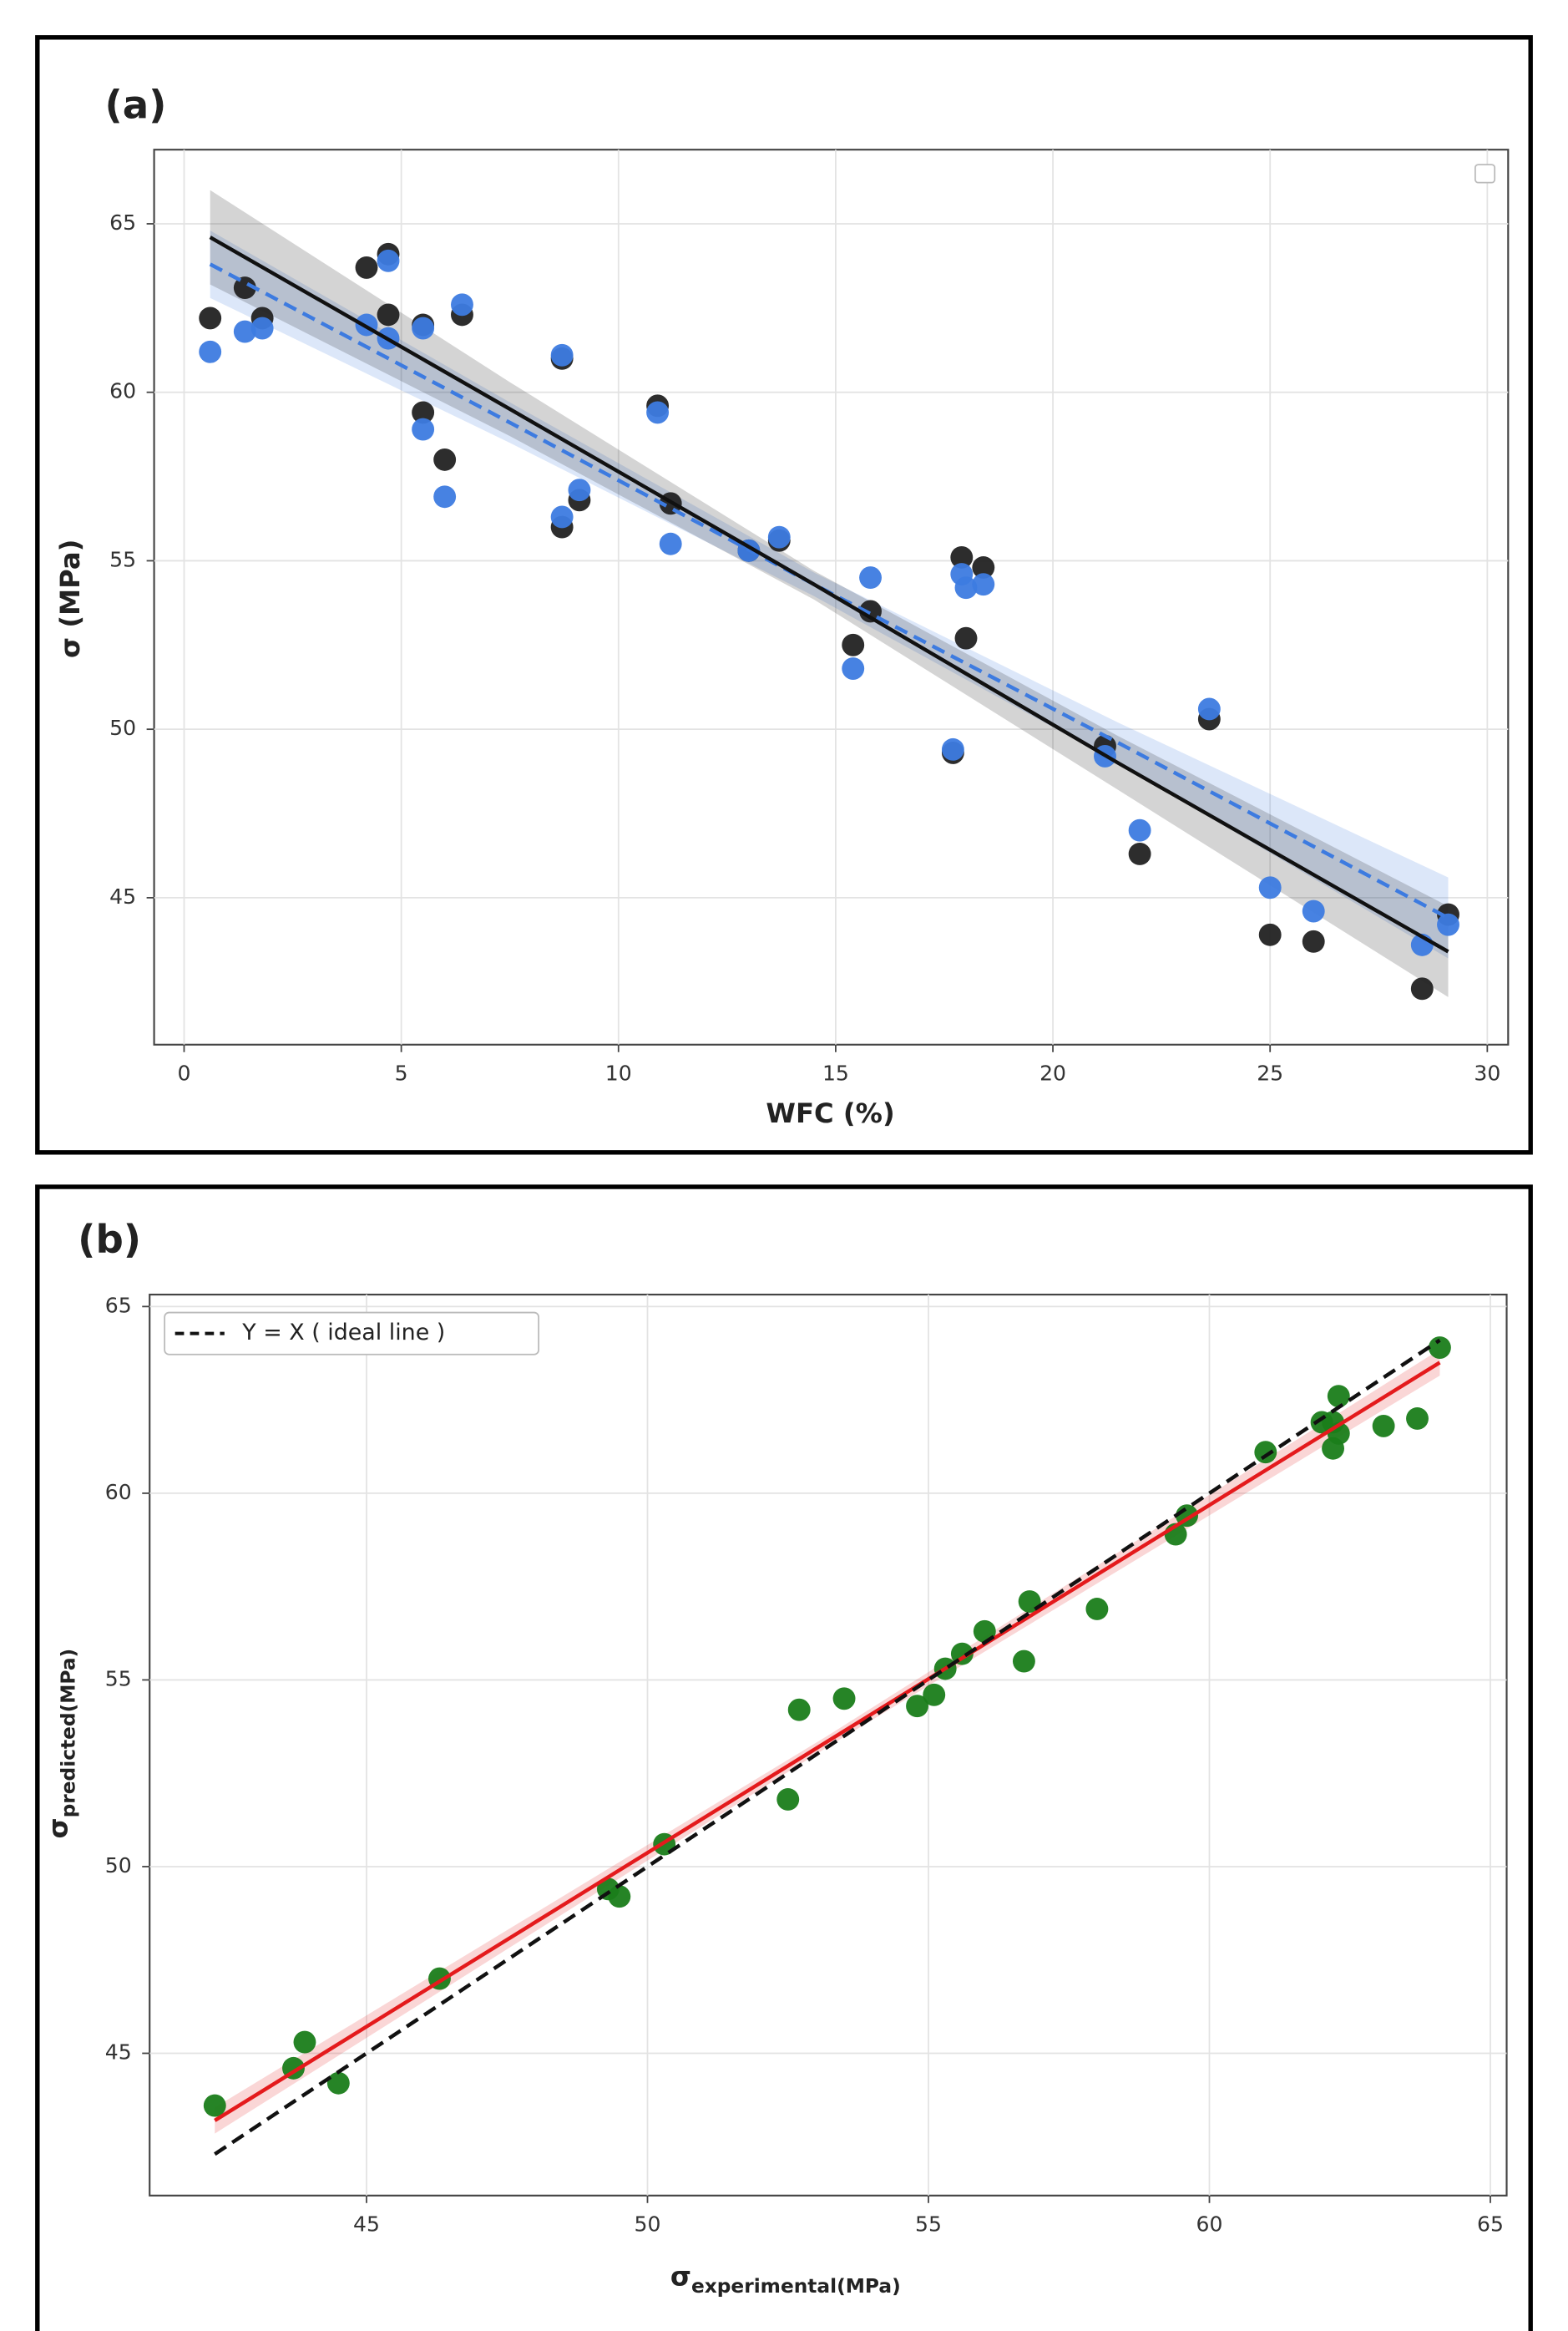 The image size is (1568, 2331). Describe the element at coordinates (835, 1074) in the screenshot. I see `x-tick-label: 15` at that location.